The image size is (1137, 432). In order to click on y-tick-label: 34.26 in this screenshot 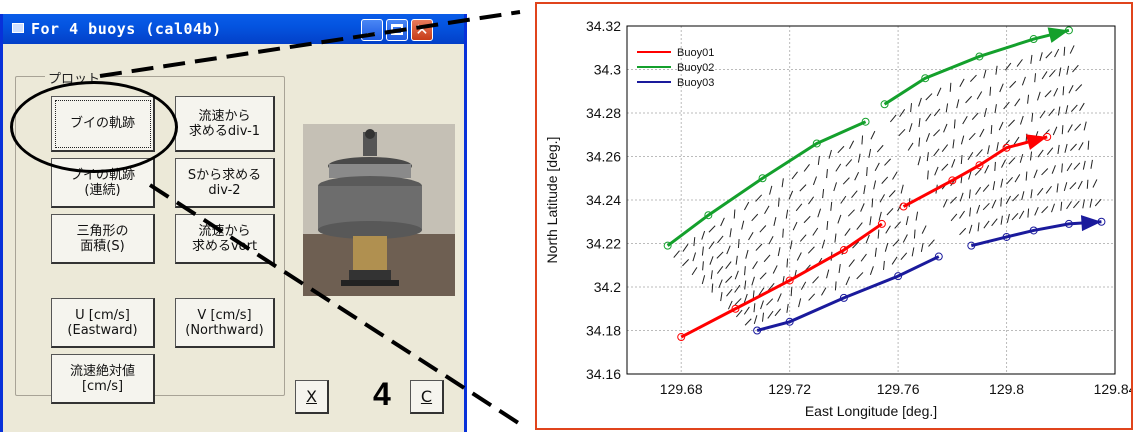, I will do `click(603, 157)`.